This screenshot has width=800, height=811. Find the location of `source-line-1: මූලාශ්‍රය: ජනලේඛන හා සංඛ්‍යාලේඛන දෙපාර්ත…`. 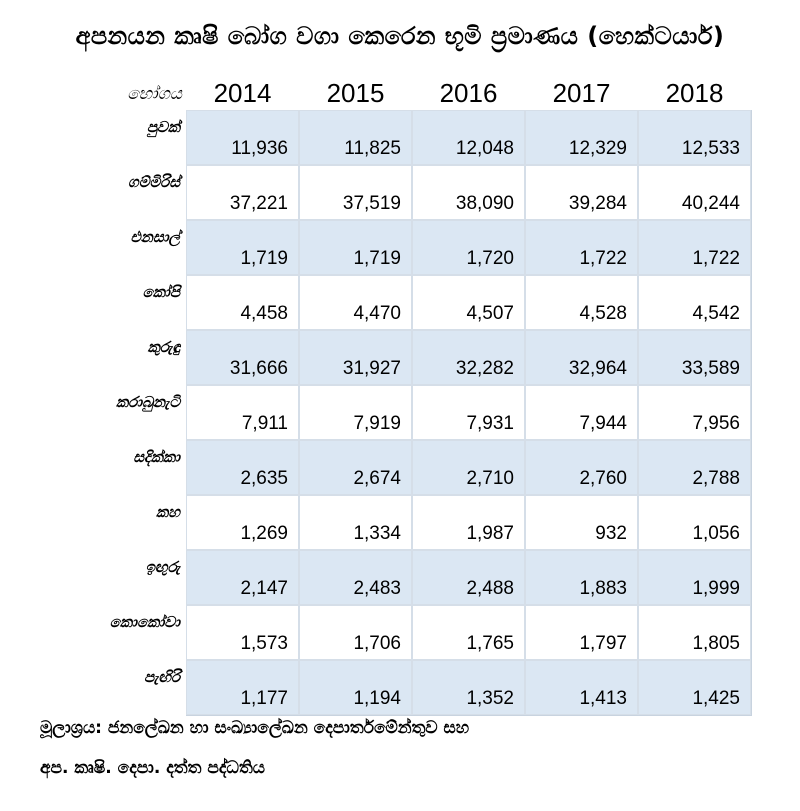

source-line-1: මූලාශ්‍රය: ජනලේඛන හා සංඛ්‍යාලේඛන දෙපාර්ත… is located at coordinates (255, 728).